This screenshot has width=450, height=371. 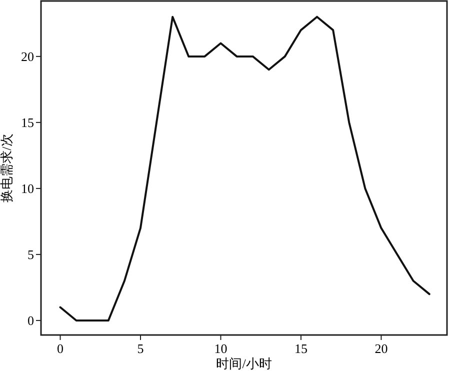 I want to click on y-tick-label: 5, so click(x=31, y=254).